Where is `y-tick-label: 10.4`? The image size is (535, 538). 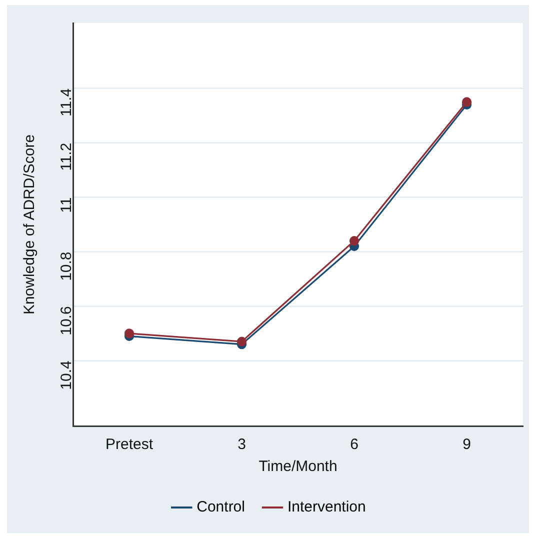
y-tick-label: 10.4 is located at coordinates (67, 375).